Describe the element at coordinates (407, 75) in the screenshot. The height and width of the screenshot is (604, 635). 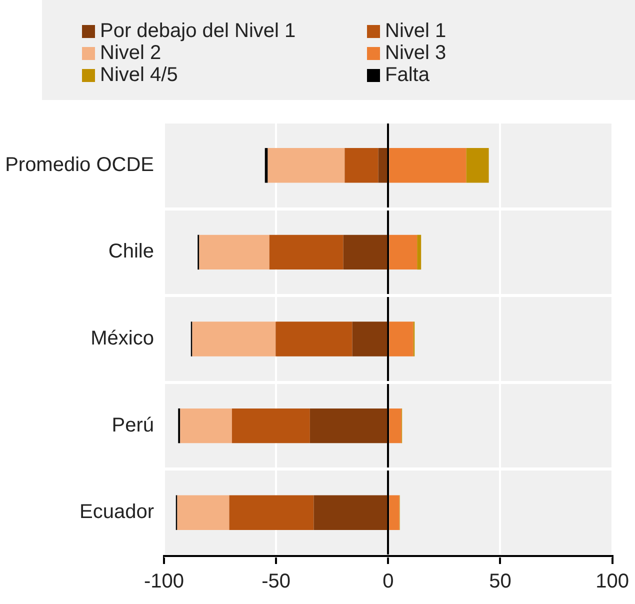
I see `legend-label: Falta` at that location.